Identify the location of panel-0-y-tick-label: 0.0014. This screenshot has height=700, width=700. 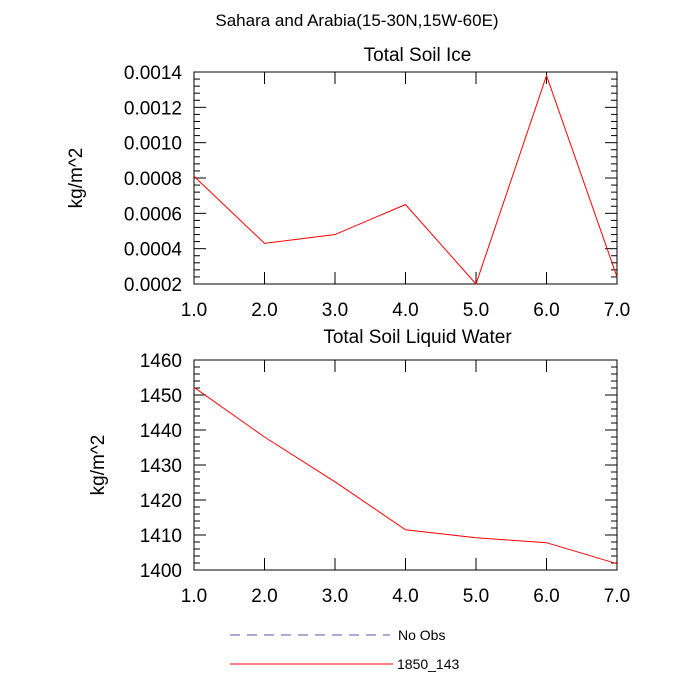
(153, 73).